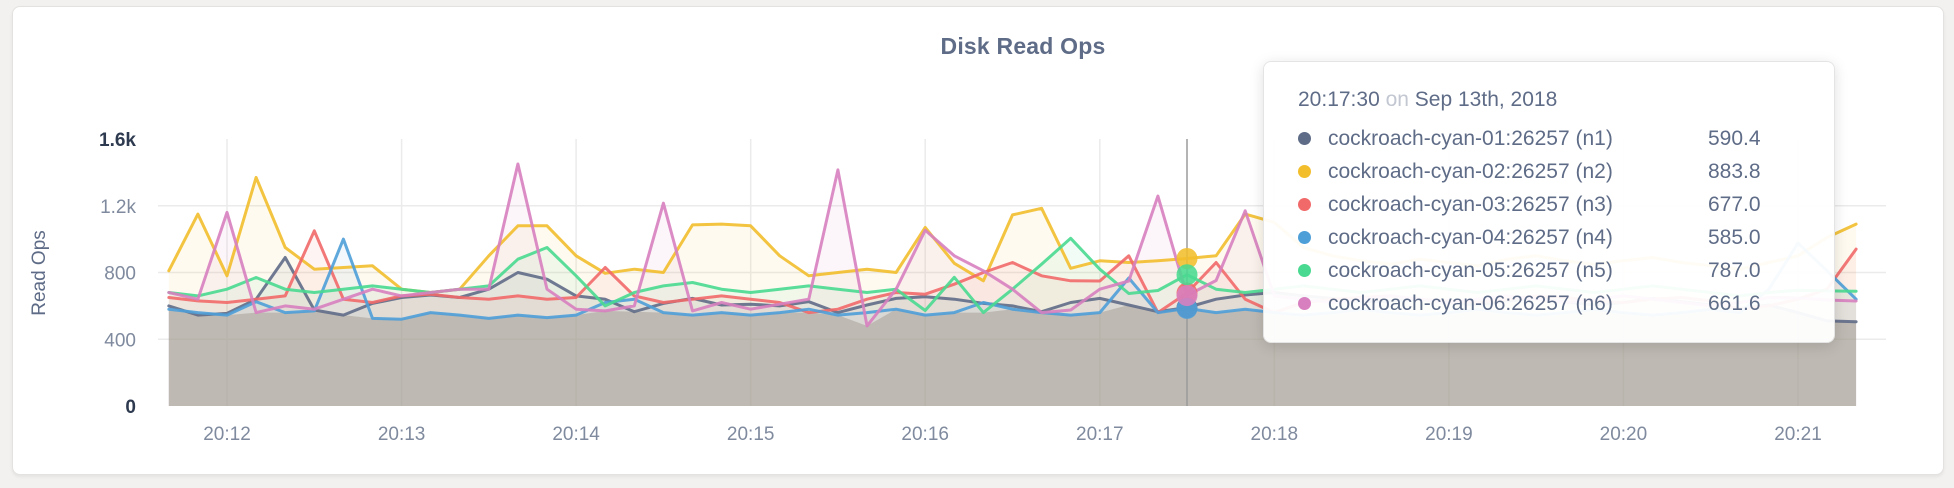 Image resolution: width=1954 pixels, height=488 pixels. What do you see at coordinates (1798, 434) in the screenshot?
I see `x-tick-label: 20:21` at bounding box center [1798, 434].